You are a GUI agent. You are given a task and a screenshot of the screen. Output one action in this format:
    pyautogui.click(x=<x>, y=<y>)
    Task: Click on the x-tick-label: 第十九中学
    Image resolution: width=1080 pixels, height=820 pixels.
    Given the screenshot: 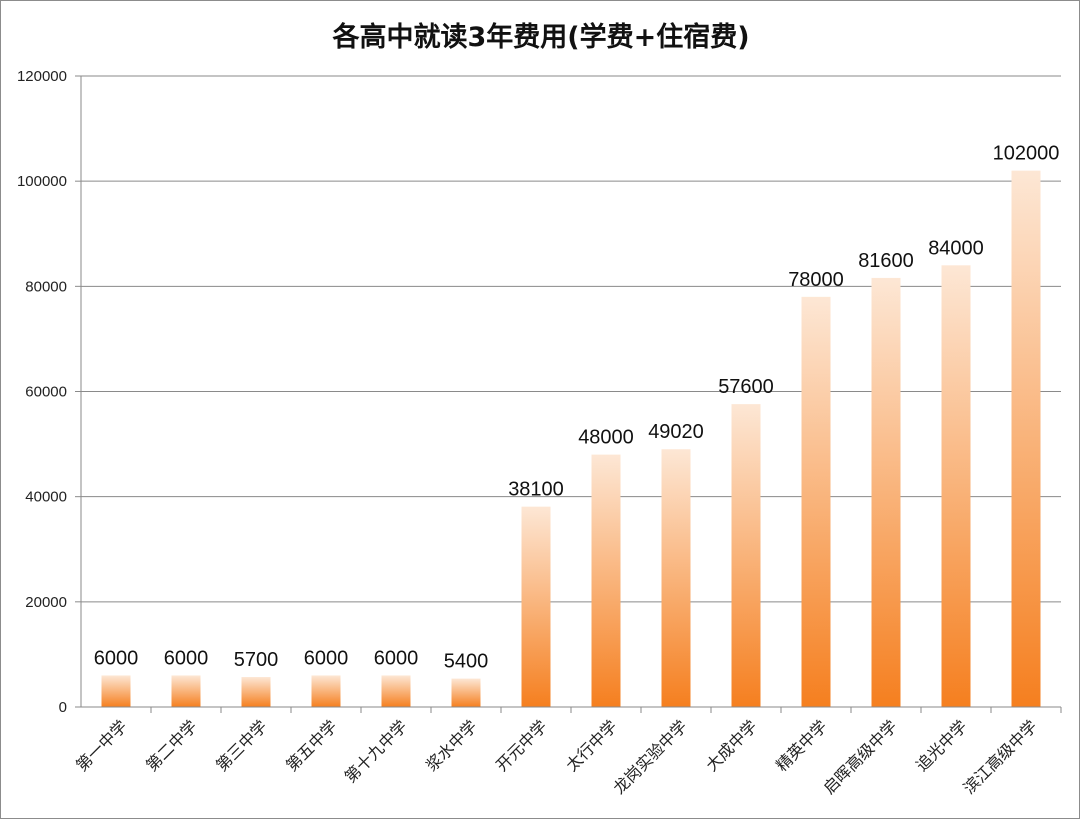 What is the action you would take?
    pyautogui.click(x=376, y=751)
    